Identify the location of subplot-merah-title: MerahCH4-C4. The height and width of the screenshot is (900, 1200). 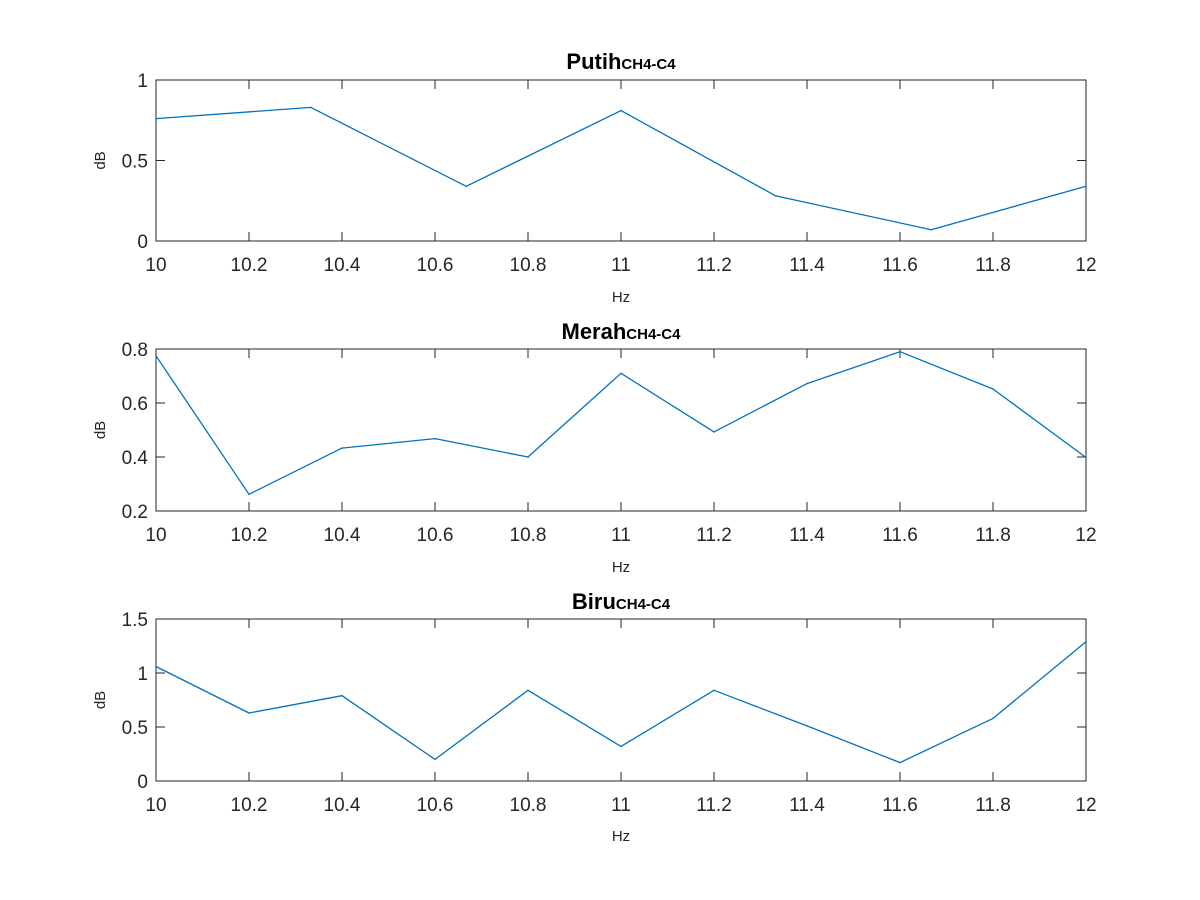
(622, 331).